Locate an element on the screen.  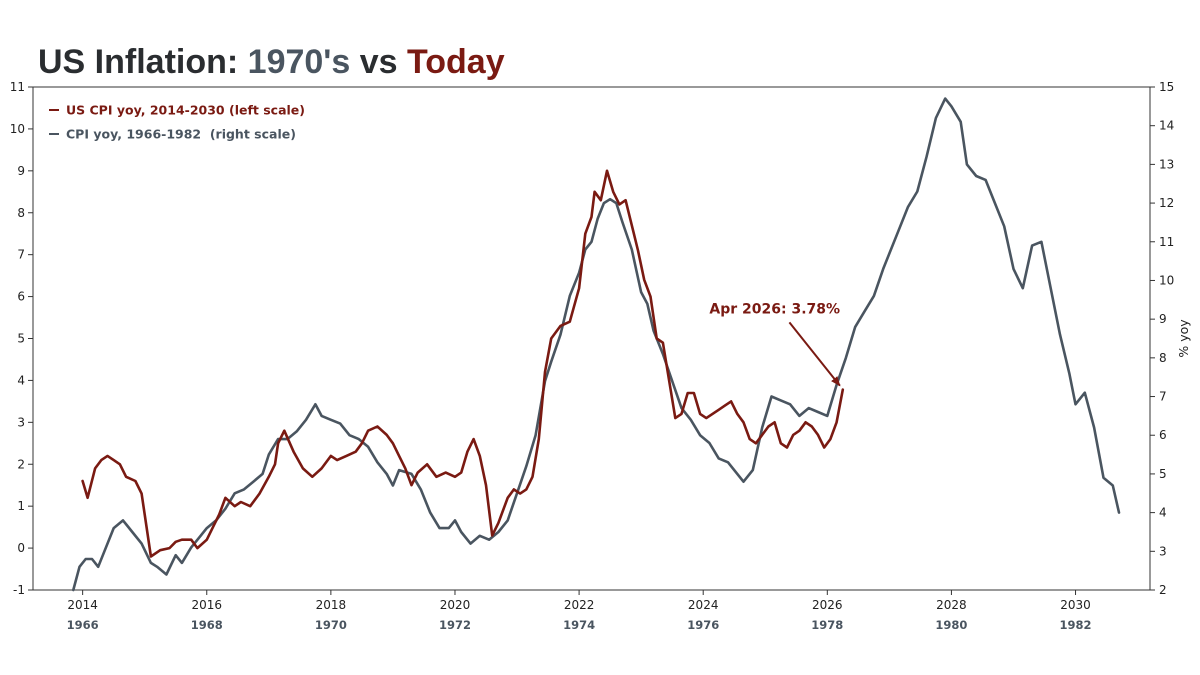
x-tick-label: 2018 is located at coordinates (331, 605).